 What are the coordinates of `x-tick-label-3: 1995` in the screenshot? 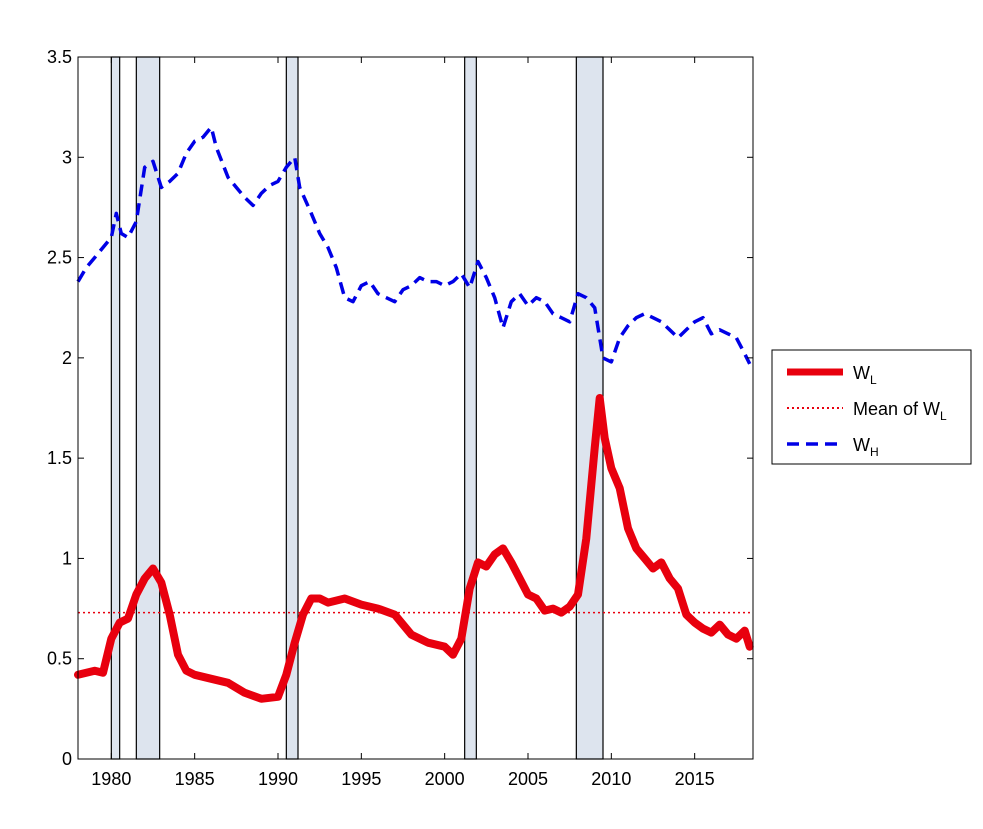 It's located at (361, 779).